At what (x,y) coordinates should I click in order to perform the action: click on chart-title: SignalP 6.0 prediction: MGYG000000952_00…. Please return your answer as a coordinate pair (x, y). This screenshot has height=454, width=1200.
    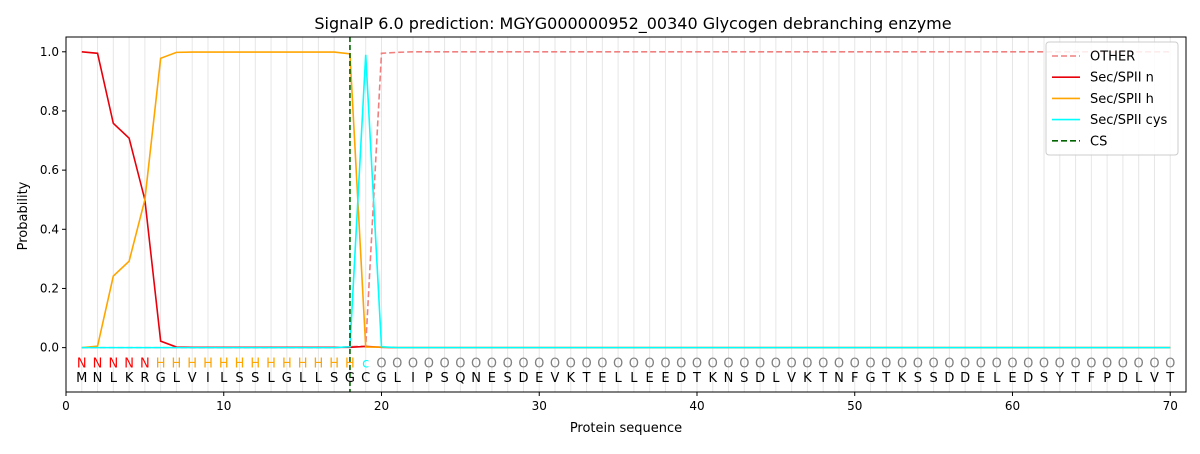
    Looking at the image, I should click on (632, 24).